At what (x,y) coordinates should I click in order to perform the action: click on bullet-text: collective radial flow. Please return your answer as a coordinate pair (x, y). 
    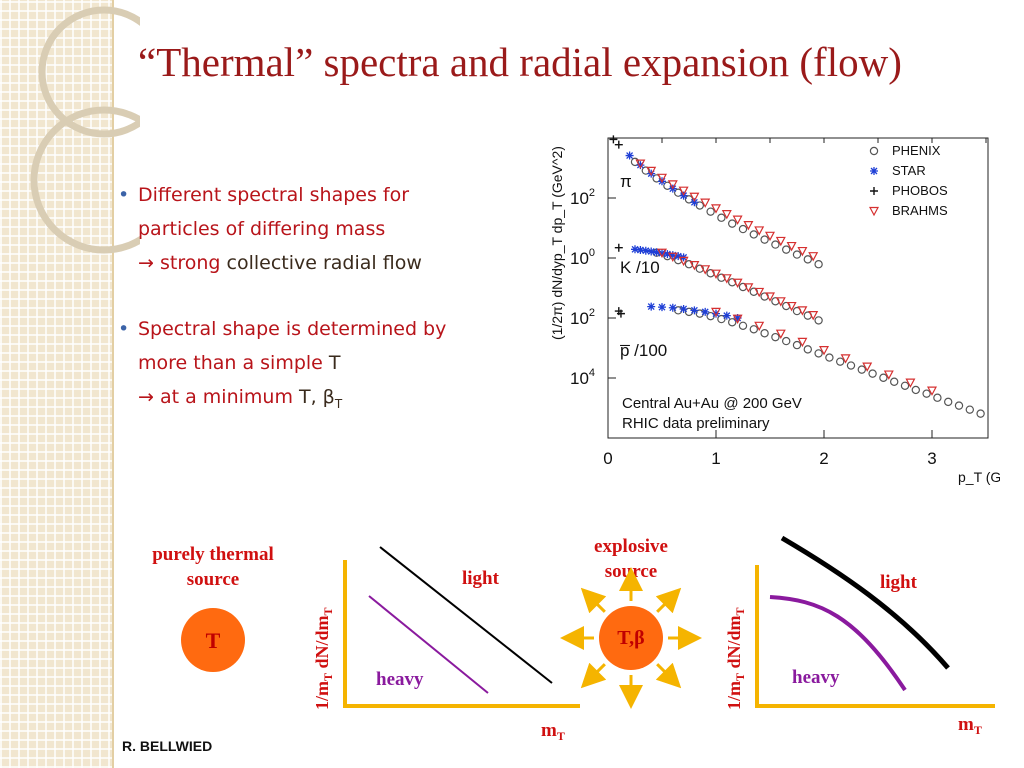
    Looking at the image, I should click on (324, 263).